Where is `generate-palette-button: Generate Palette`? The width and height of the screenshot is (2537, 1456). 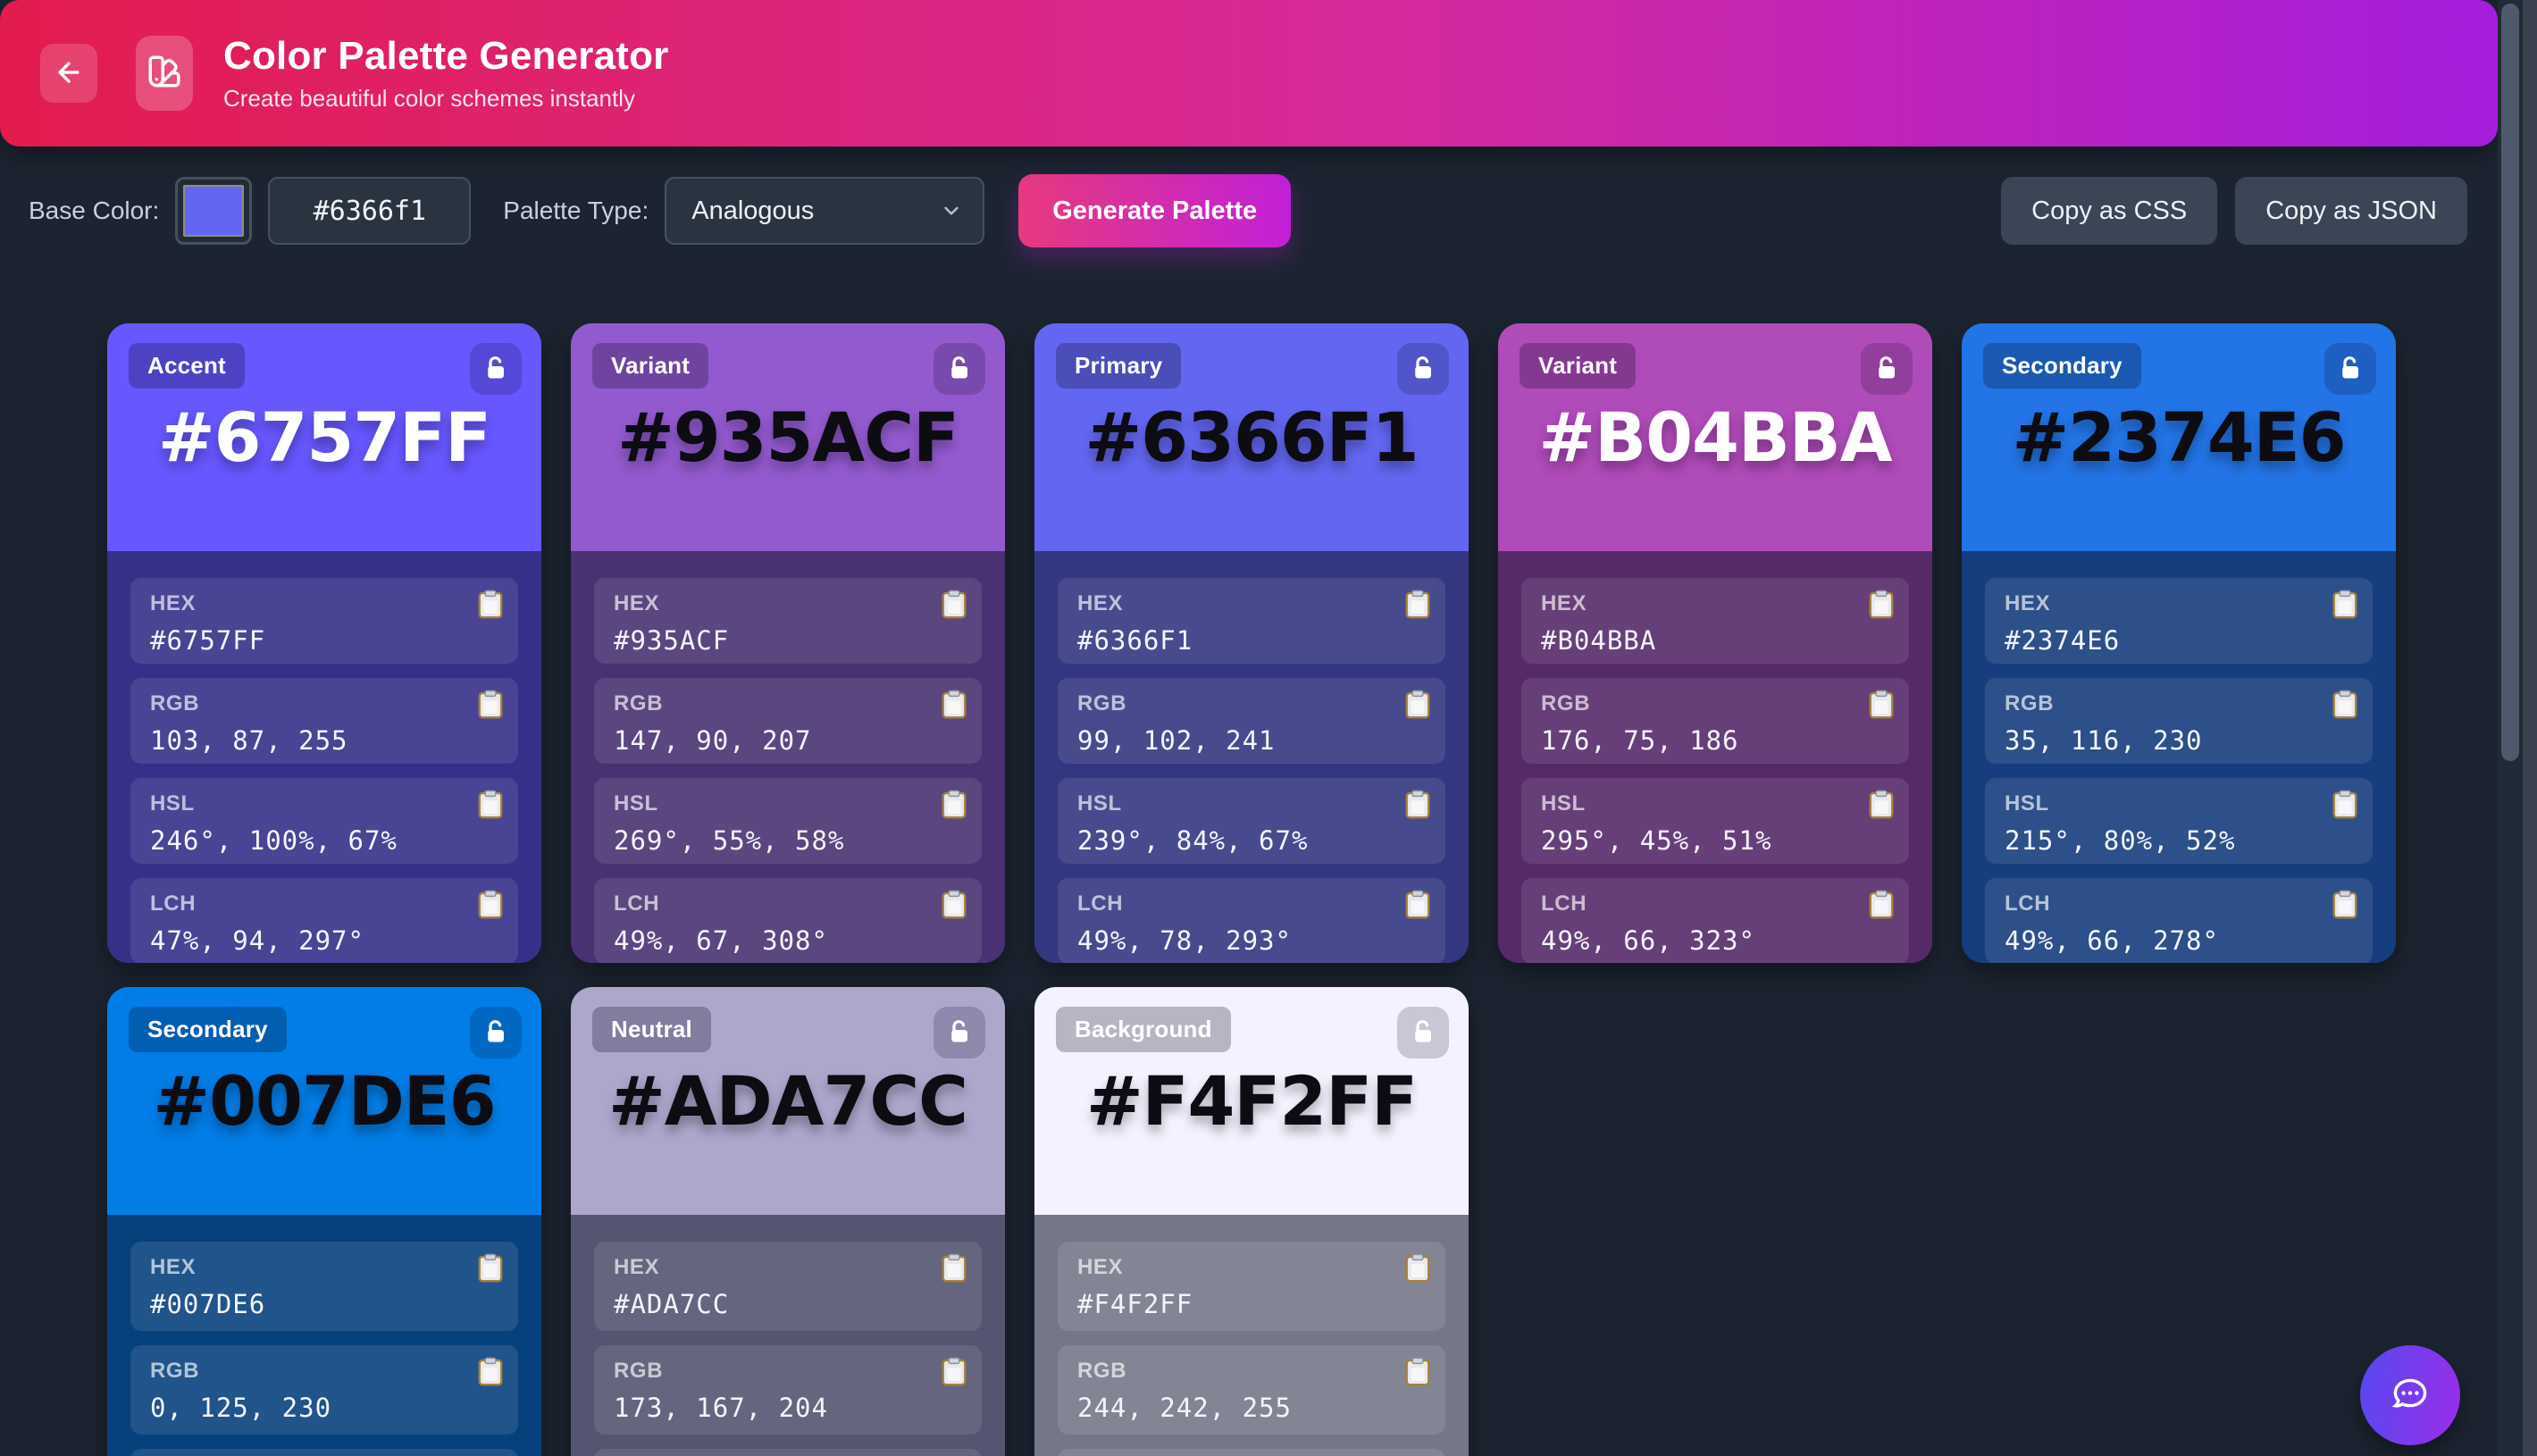
generate-palette-button: Generate Palette is located at coordinates (1155, 210).